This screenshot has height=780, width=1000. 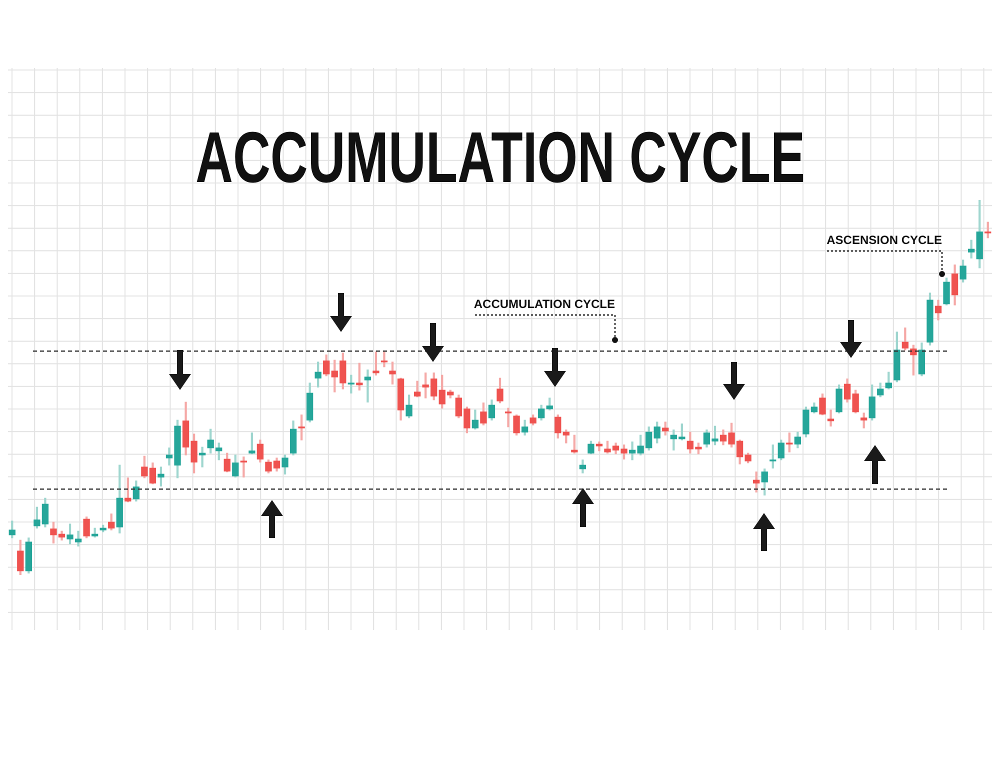 What do you see at coordinates (884, 240) in the screenshot?
I see `annotation: ASCENSION CYCLE` at bounding box center [884, 240].